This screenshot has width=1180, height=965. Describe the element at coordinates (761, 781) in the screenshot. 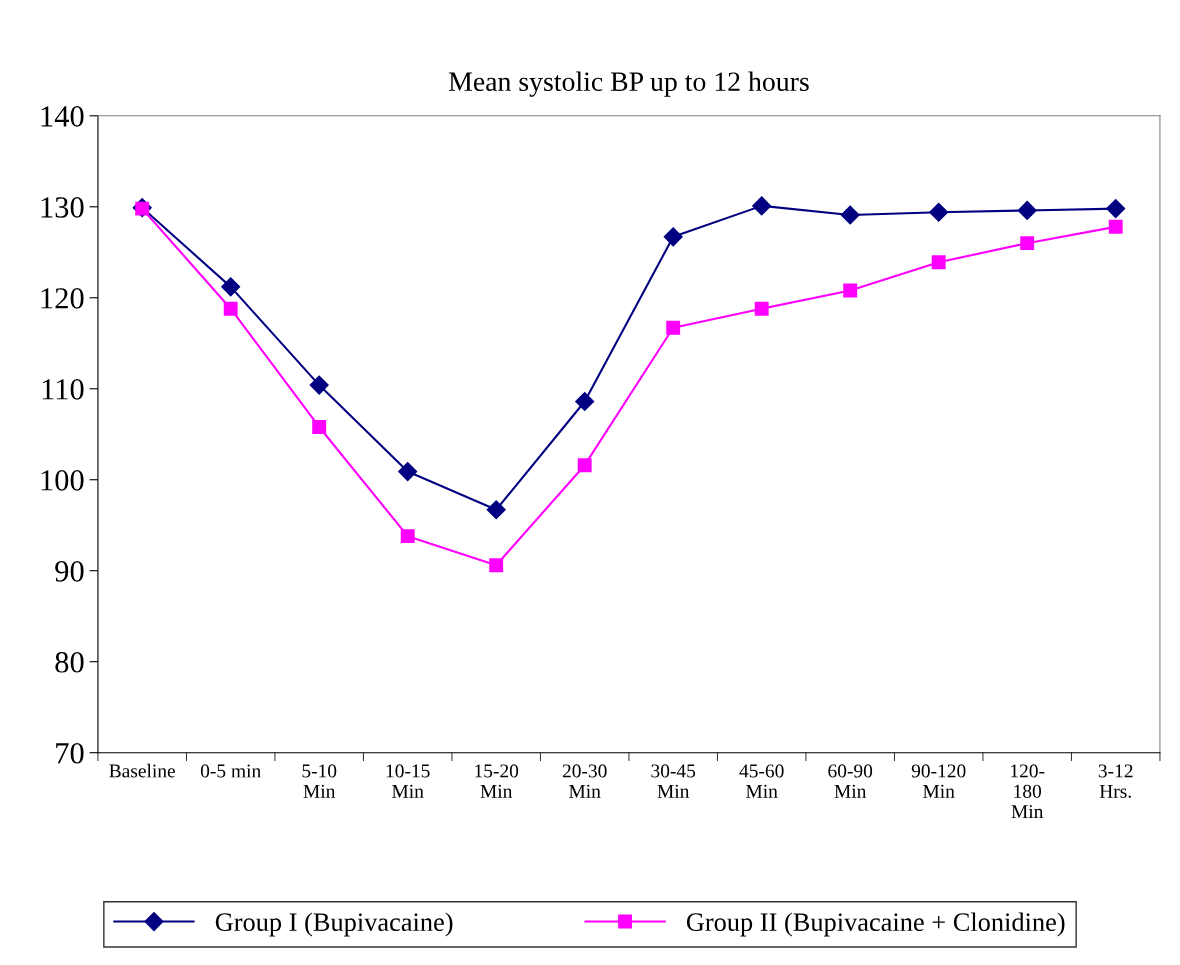

I see `x-tick-label: 45-60 Min` at that location.